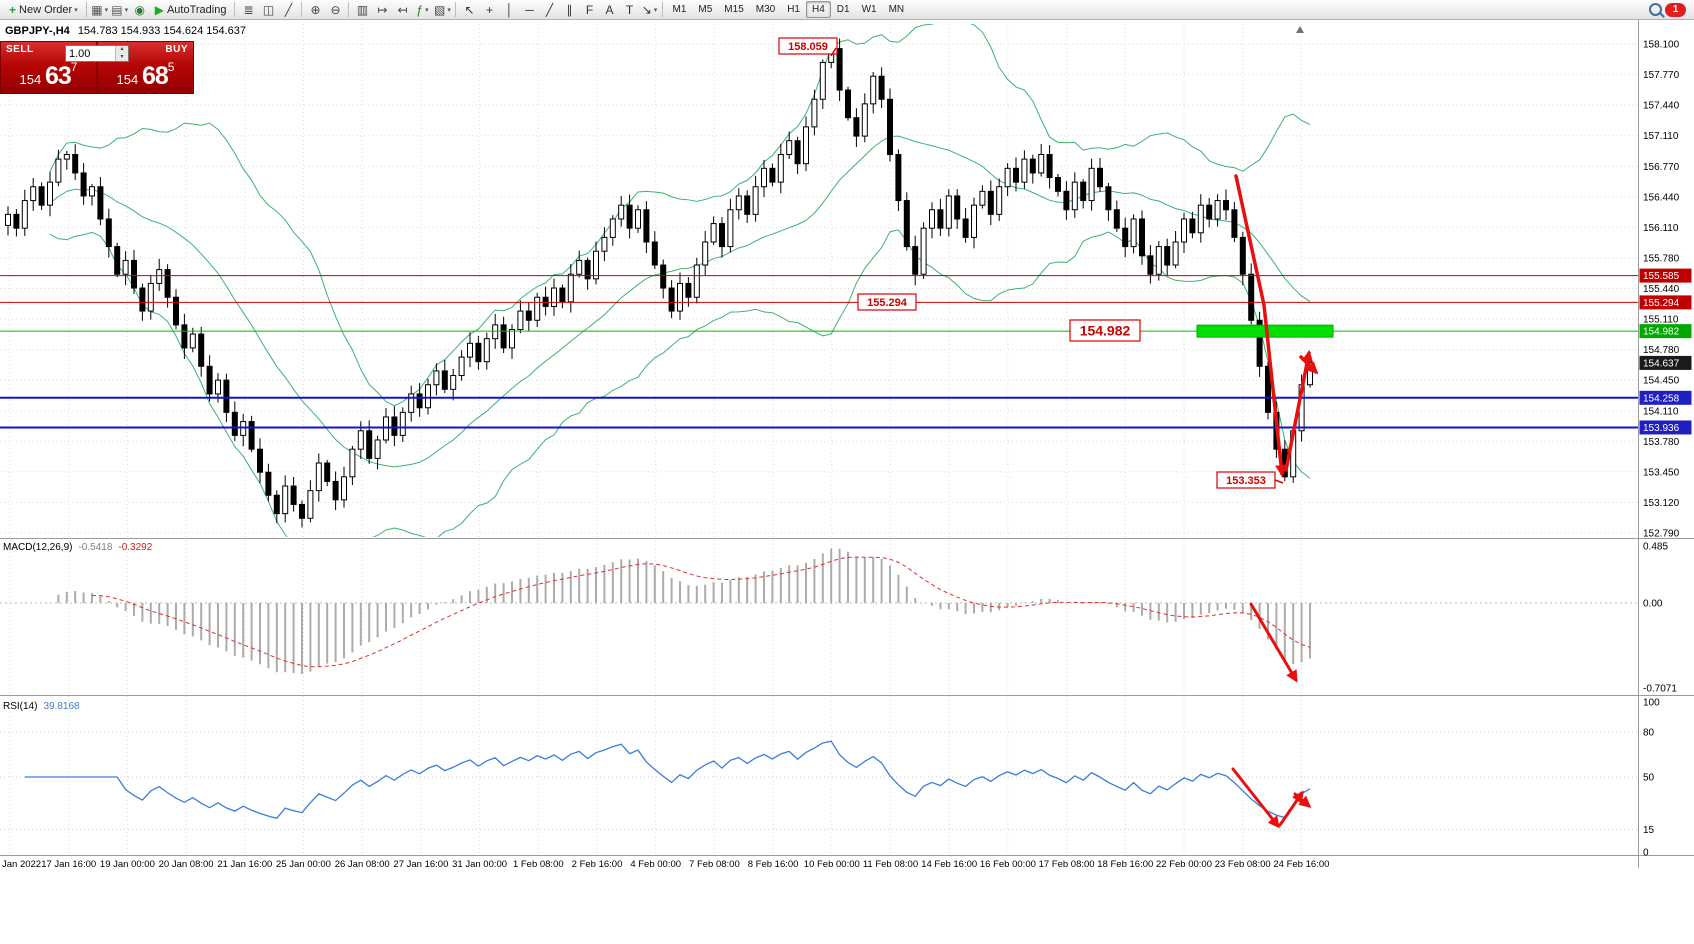 Image resolution: width=1694 pixels, height=944 pixels. Describe the element at coordinates (1651, 703) in the screenshot. I see `rsi-axis-label: 100` at that location.